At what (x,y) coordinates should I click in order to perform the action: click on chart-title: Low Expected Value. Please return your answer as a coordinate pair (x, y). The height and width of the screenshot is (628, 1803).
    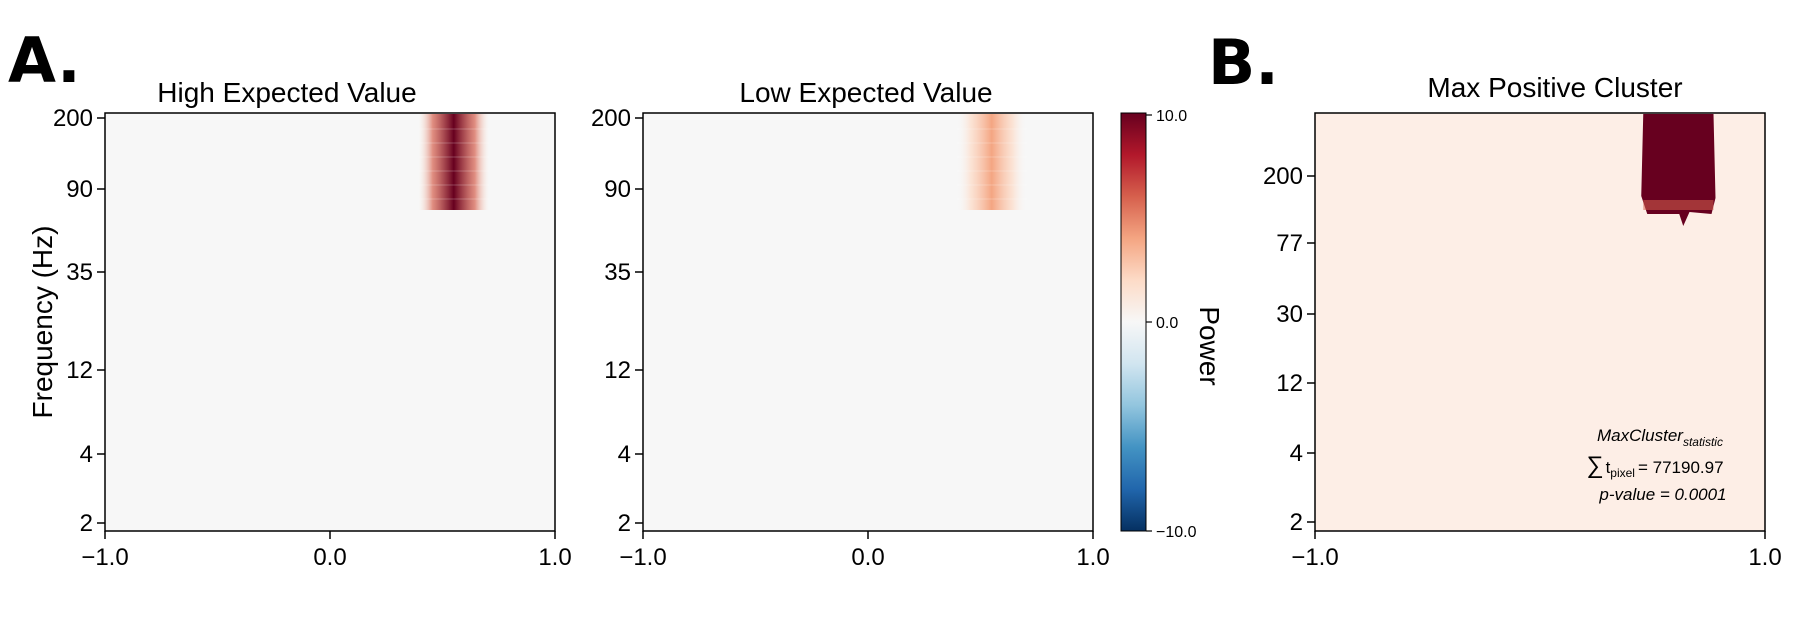
    Looking at the image, I should click on (865, 92).